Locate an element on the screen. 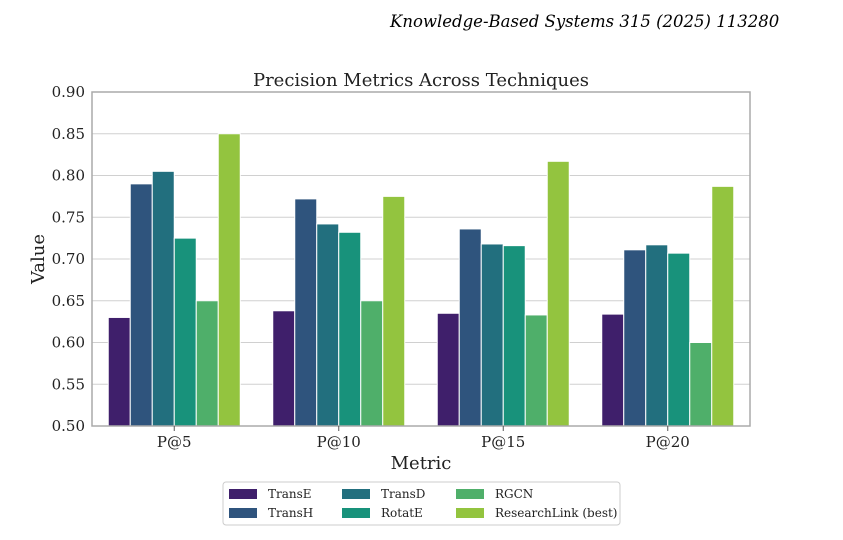 Image resolution: width=843 pixels, height=540 pixels. chart-title: Precision Metrics Across Techniques is located at coordinates (421, 80).